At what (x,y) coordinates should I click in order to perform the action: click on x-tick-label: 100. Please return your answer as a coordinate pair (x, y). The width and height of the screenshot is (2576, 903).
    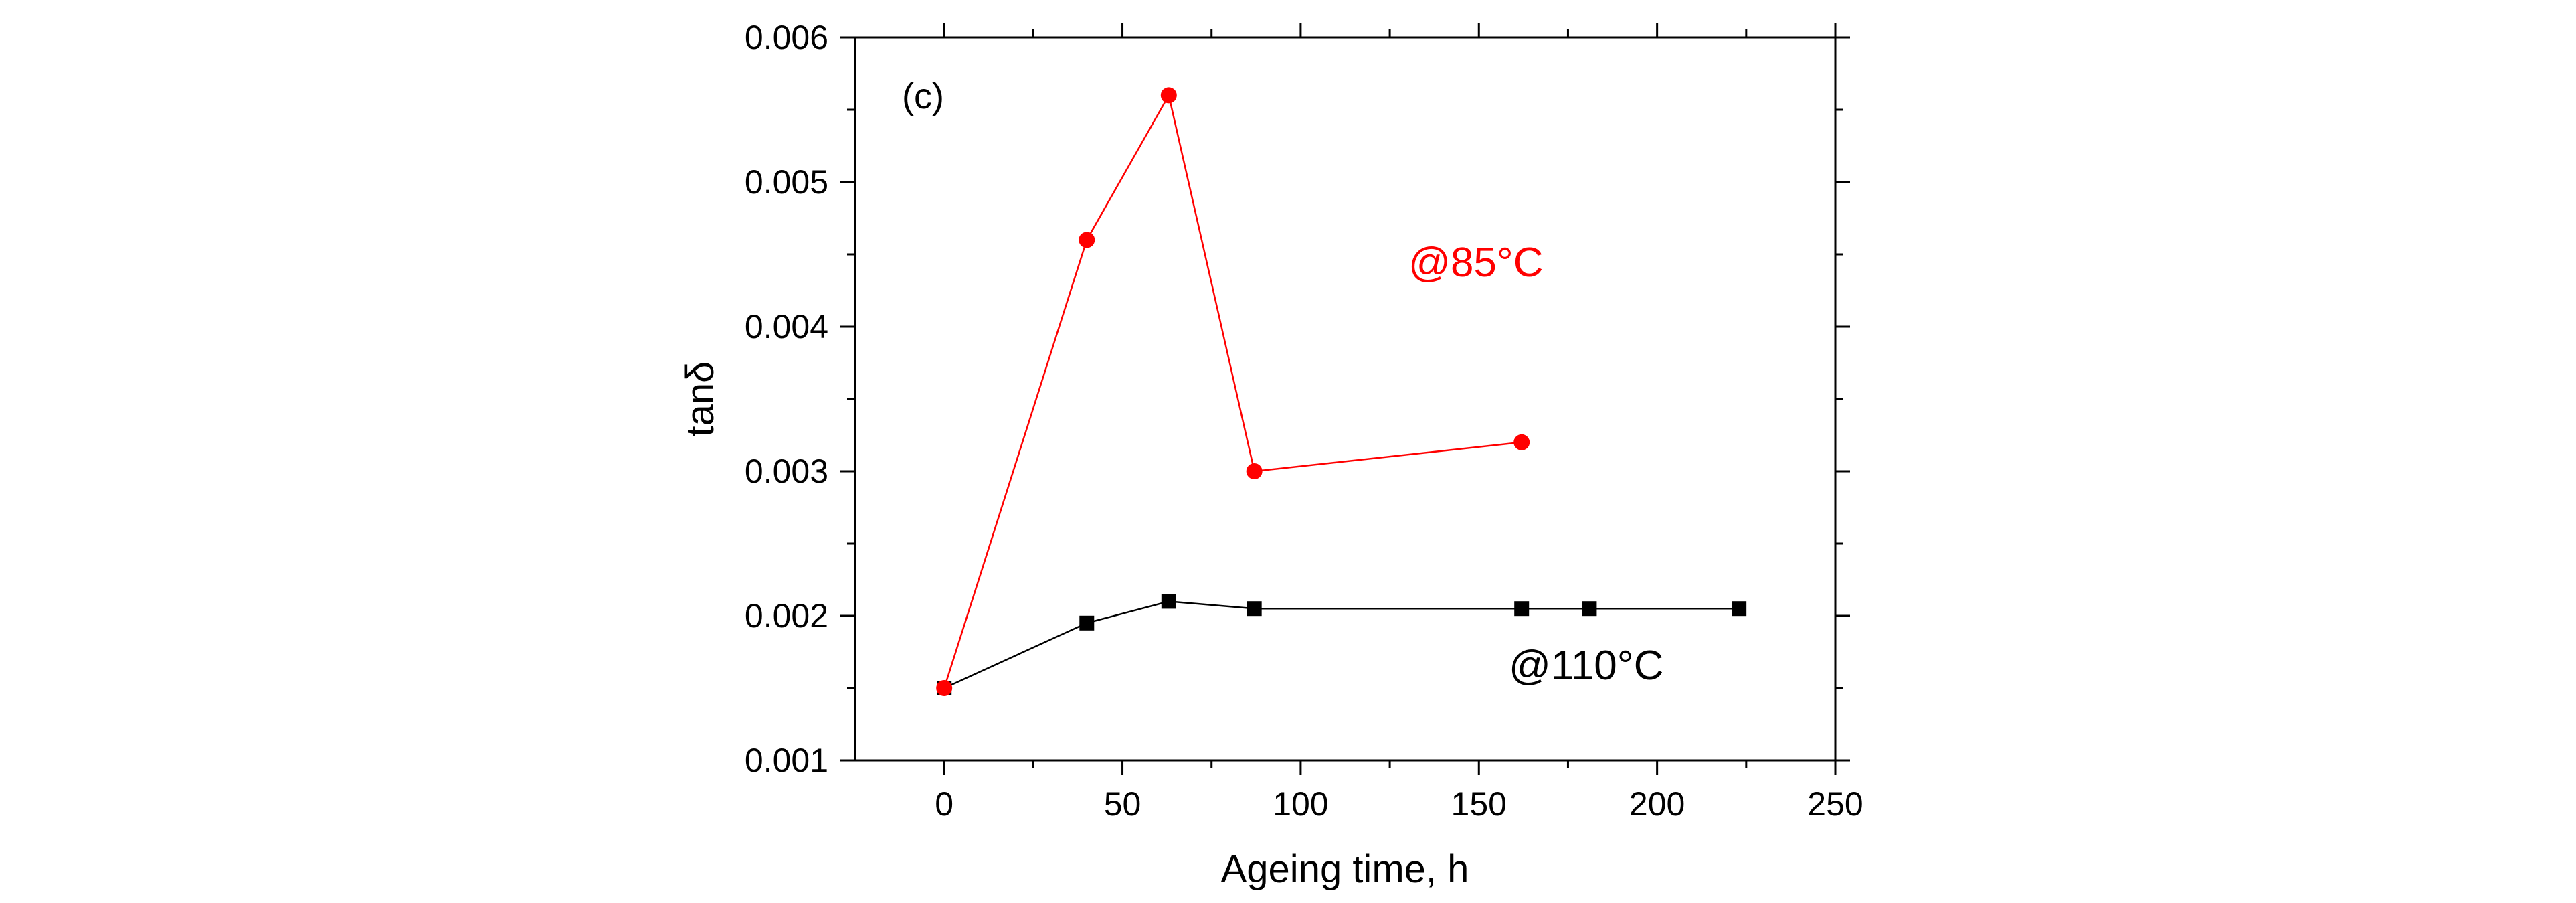
    Looking at the image, I should click on (1300, 804).